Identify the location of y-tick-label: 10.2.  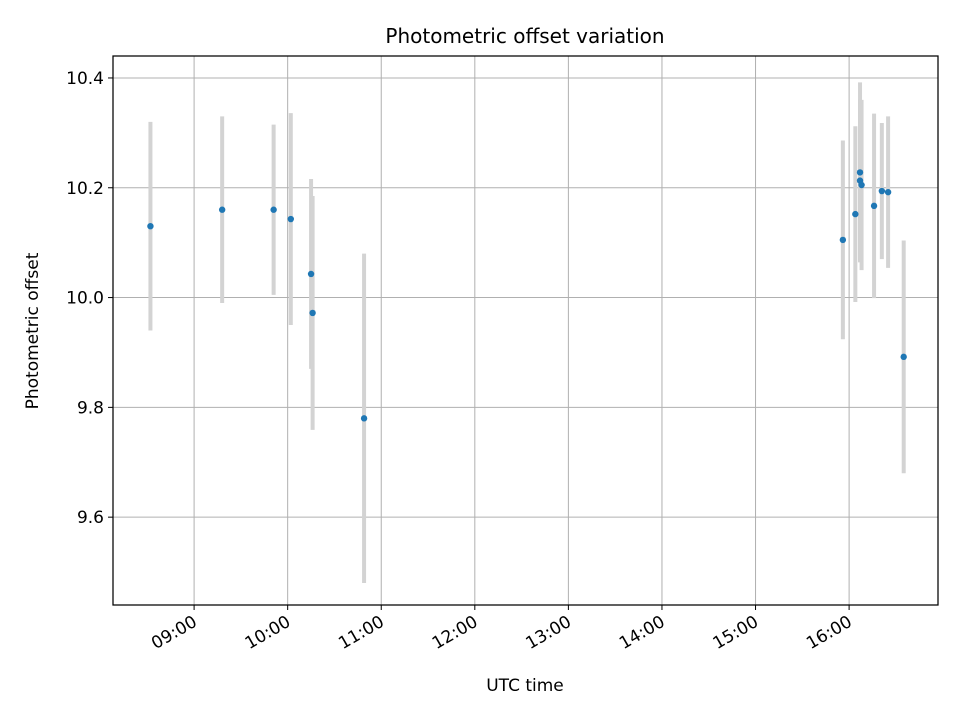
(85, 189).